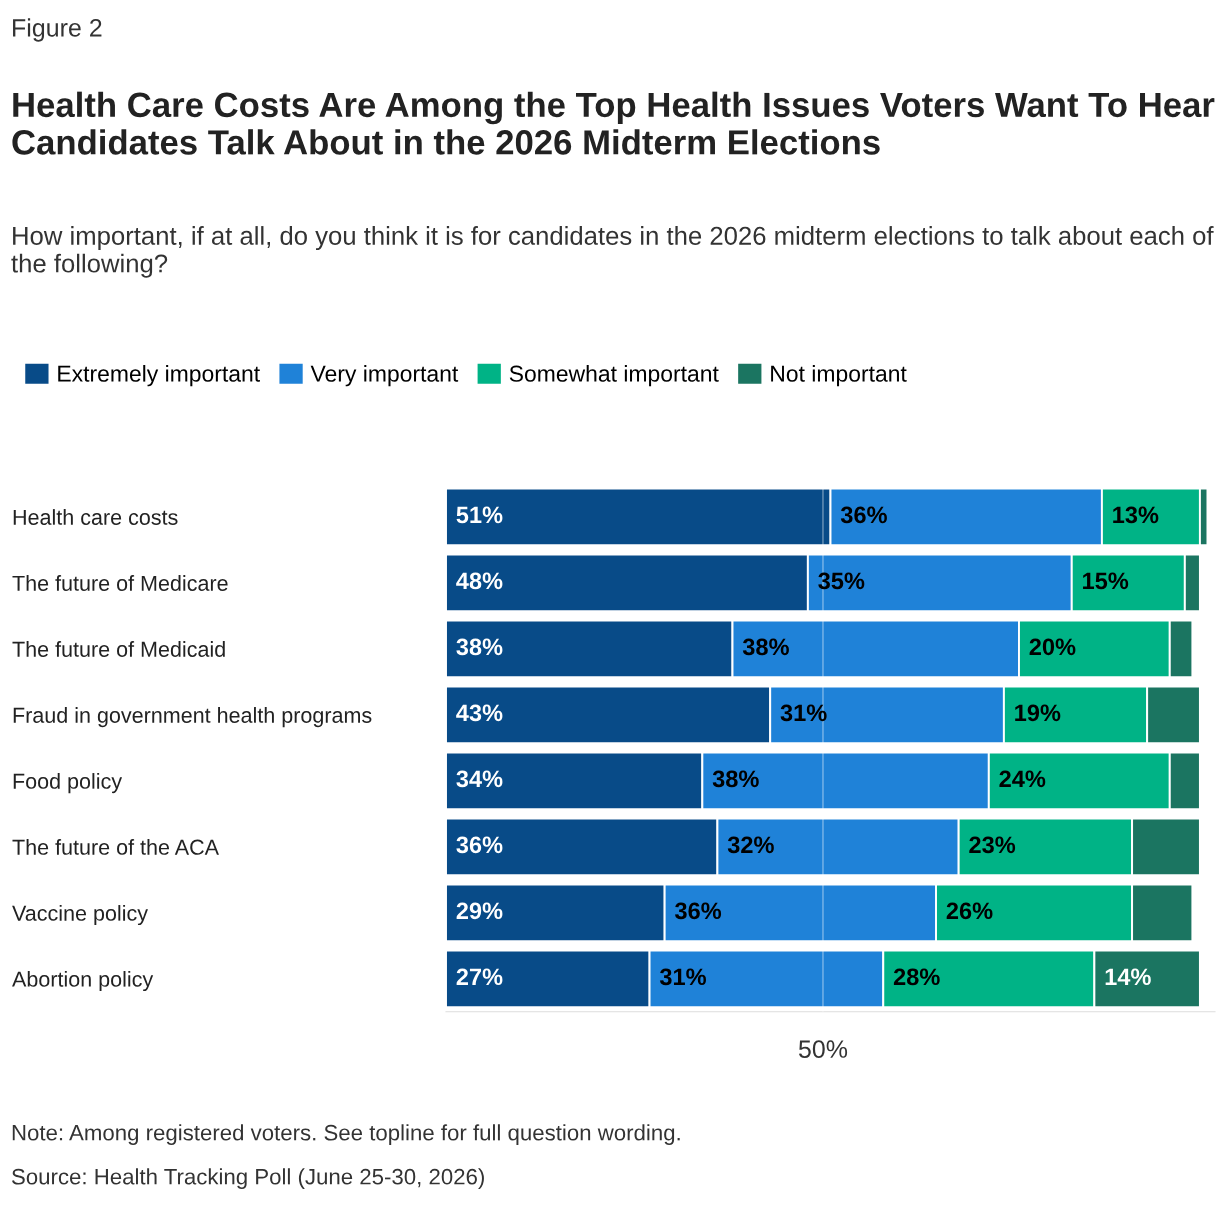 Image resolution: width=1220 pixels, height=1222 pixels. What do you see at coordinates (614, 375) in the screenshot?
I see `legend-label: Somewhat important` at bounding box center [614, 375].